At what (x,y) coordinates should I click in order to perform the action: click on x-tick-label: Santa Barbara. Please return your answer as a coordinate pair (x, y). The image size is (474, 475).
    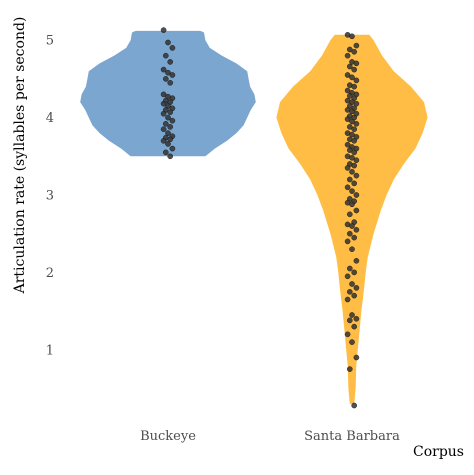
    Looking at the image, I should click on (352, 436).